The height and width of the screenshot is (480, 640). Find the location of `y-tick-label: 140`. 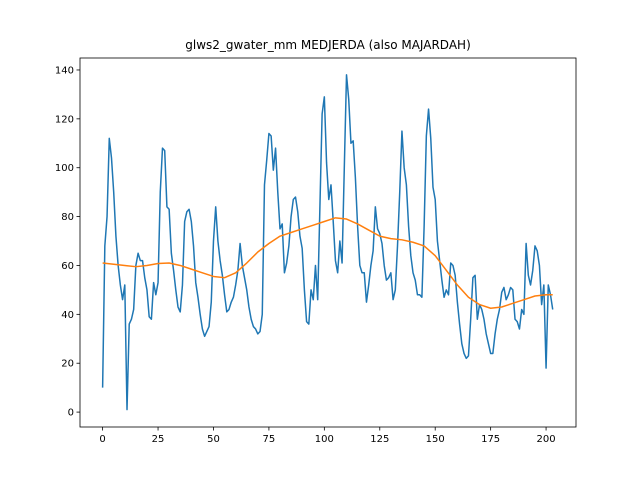

y-tick-label: 140 is located at coordinates (64, 70).